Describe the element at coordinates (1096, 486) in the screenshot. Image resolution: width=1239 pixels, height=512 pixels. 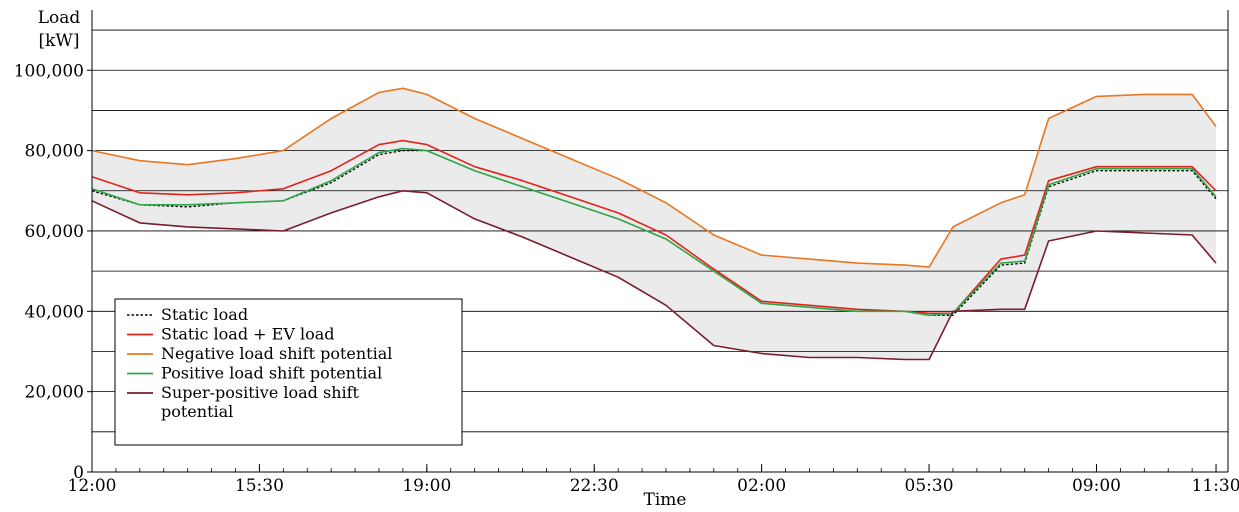
I see `x-tick-label: 09:00` at that location.